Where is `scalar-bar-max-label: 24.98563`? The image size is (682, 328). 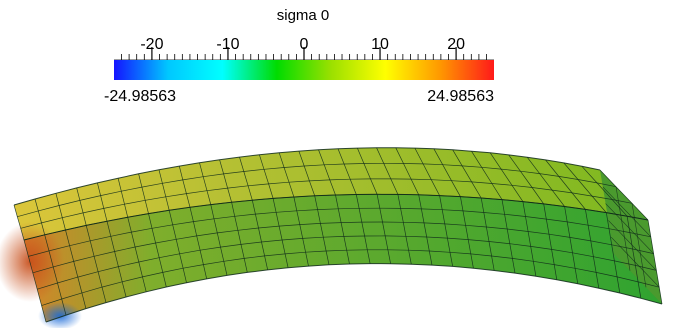
scalar-bar-max-label: 24.98563 is located at coordinates (460, 96).